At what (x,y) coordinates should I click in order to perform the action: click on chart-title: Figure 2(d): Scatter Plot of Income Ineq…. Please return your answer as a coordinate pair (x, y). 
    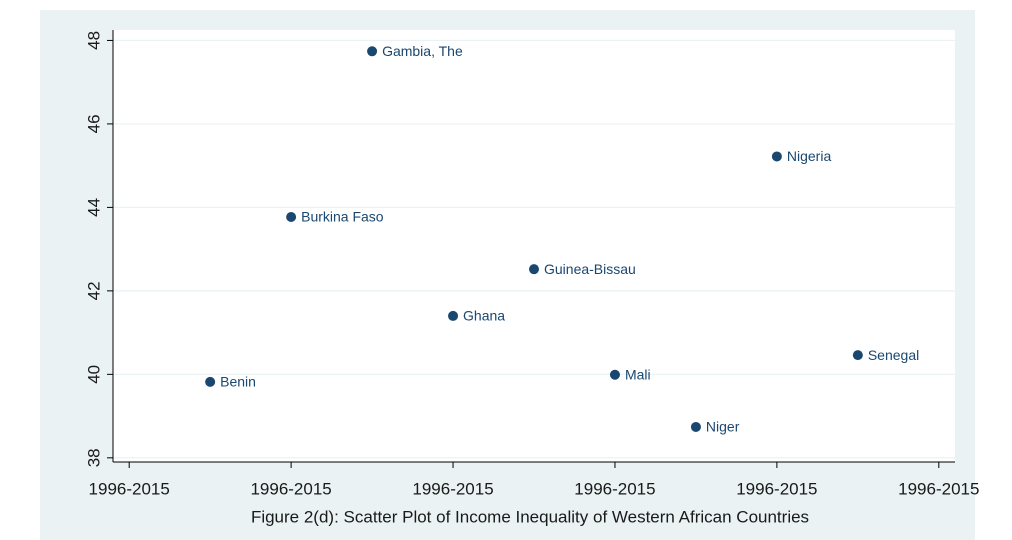
    Looking at the image, I should click on (530, 516).